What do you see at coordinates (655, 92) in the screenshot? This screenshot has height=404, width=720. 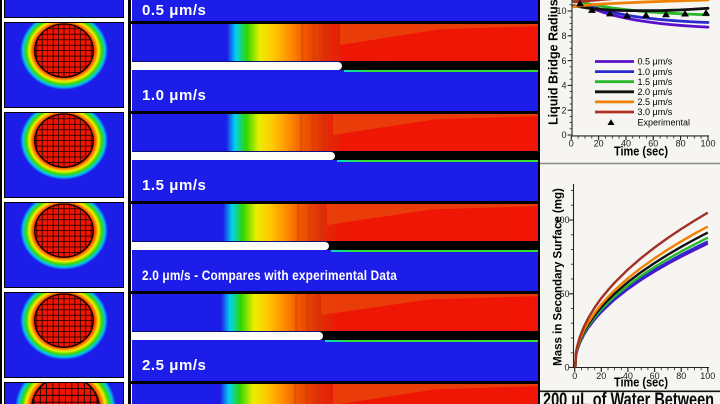 I see `svg-text: 2.0 μm/s` at bounding box center [655, 92].